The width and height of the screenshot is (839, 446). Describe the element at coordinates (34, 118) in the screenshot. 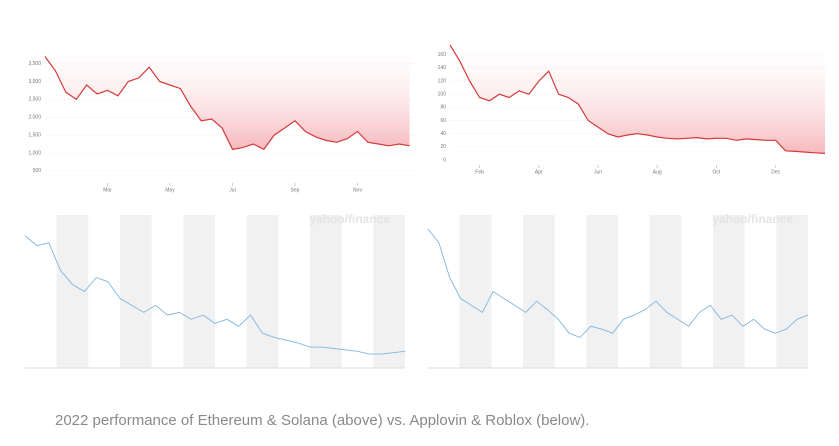

I see `y-tick-label: 2,000` at that location.